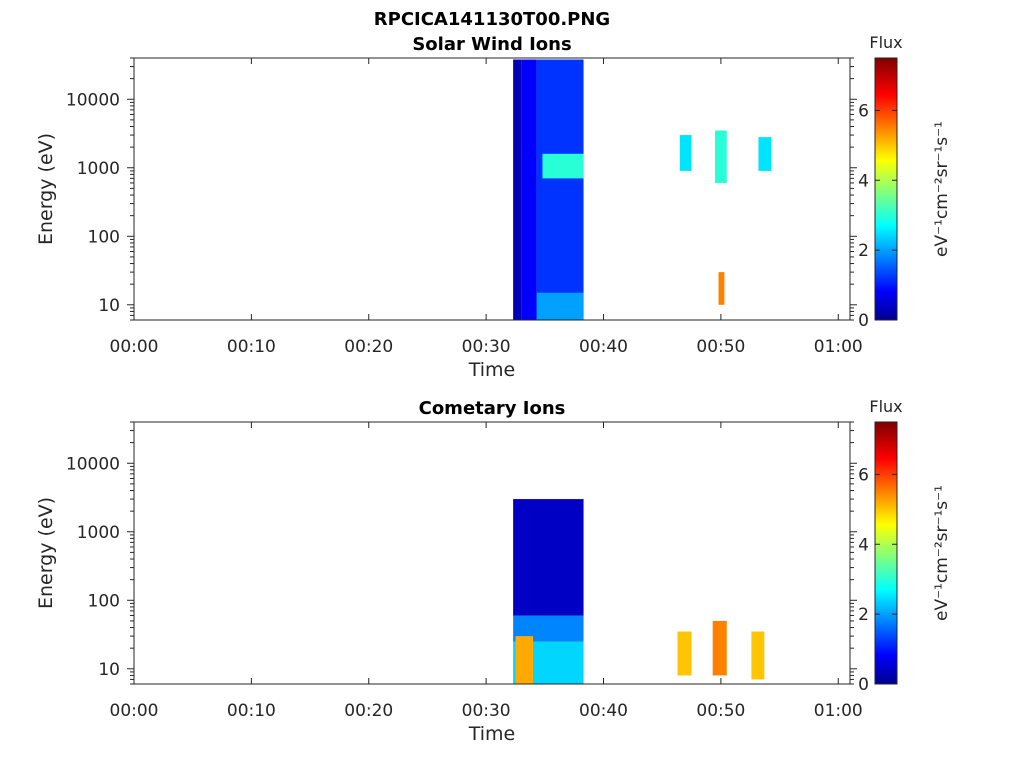 The height and width of the screenshot is (773, 1024). Describe the element at coordinates (492, 19) in the screenshot. I see `figure-title: RPCICA141130T00.PNG` at that location.